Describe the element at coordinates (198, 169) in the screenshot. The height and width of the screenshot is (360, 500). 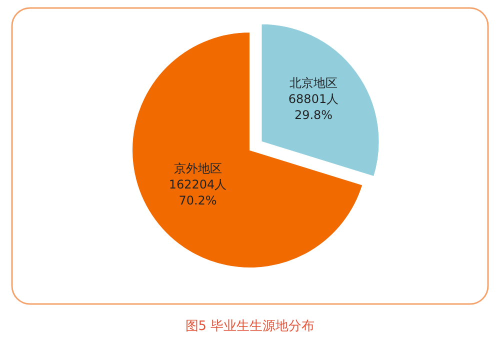
I see `slice-label: 京外地区` at that location.